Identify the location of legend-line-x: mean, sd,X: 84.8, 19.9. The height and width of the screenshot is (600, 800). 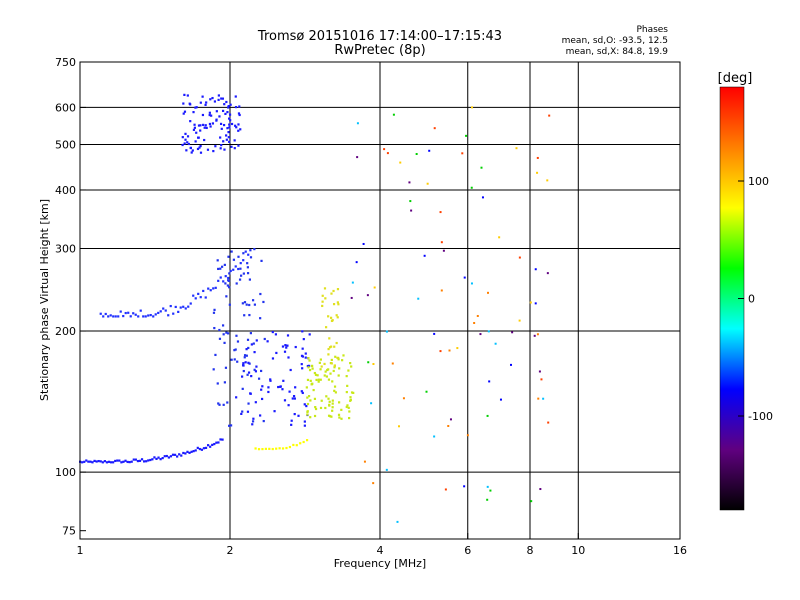
(617, 52).